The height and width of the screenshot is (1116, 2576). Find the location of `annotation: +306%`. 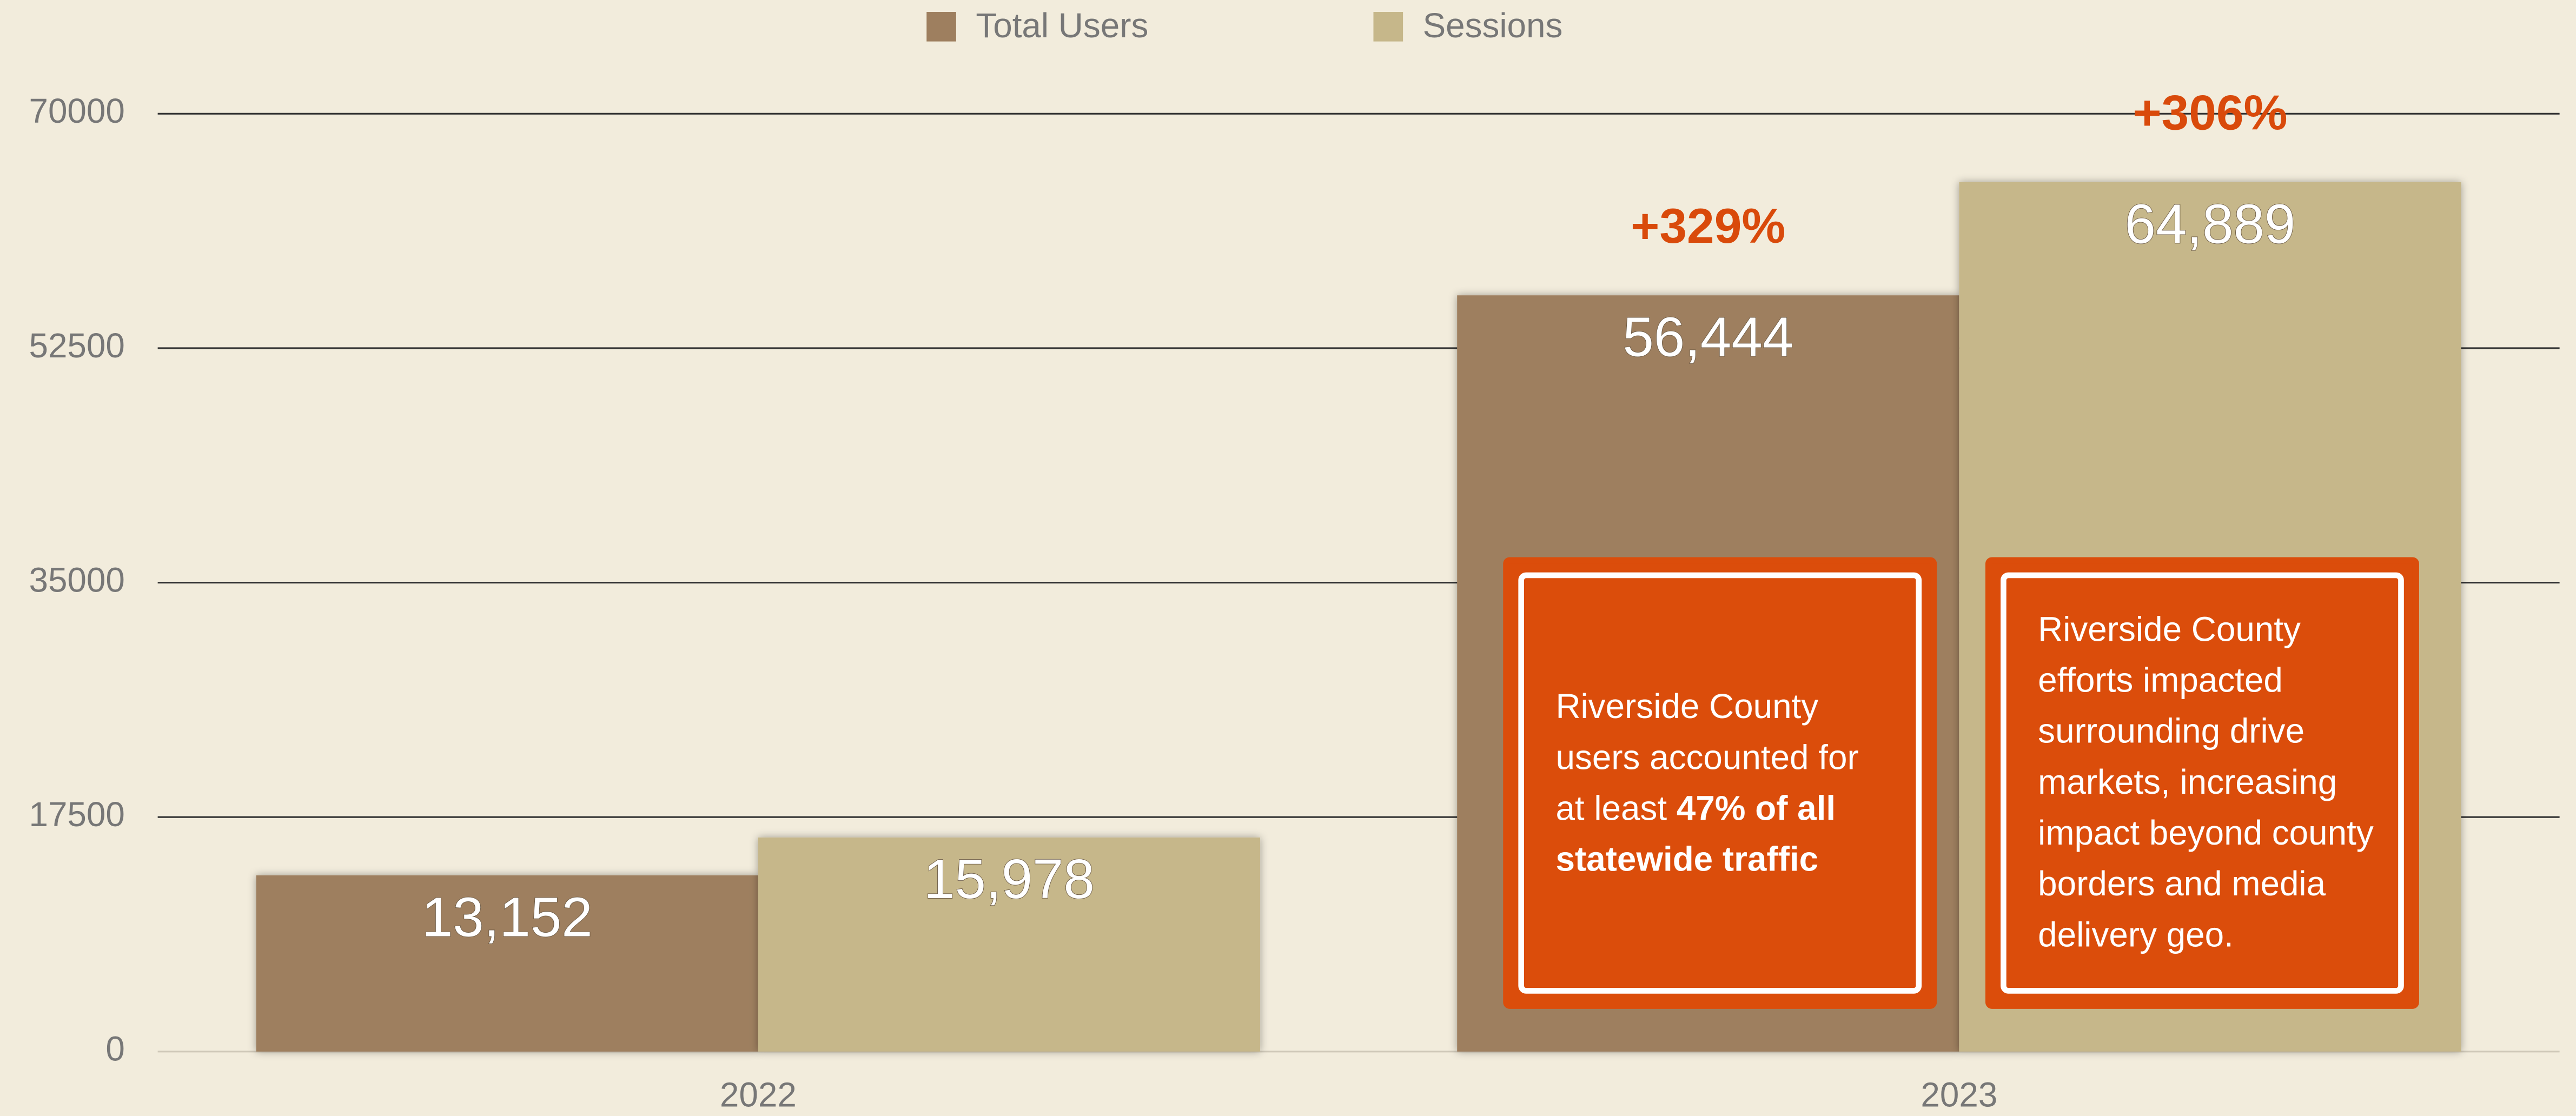

annotation: +306% is located at coordinates (2210, 113).